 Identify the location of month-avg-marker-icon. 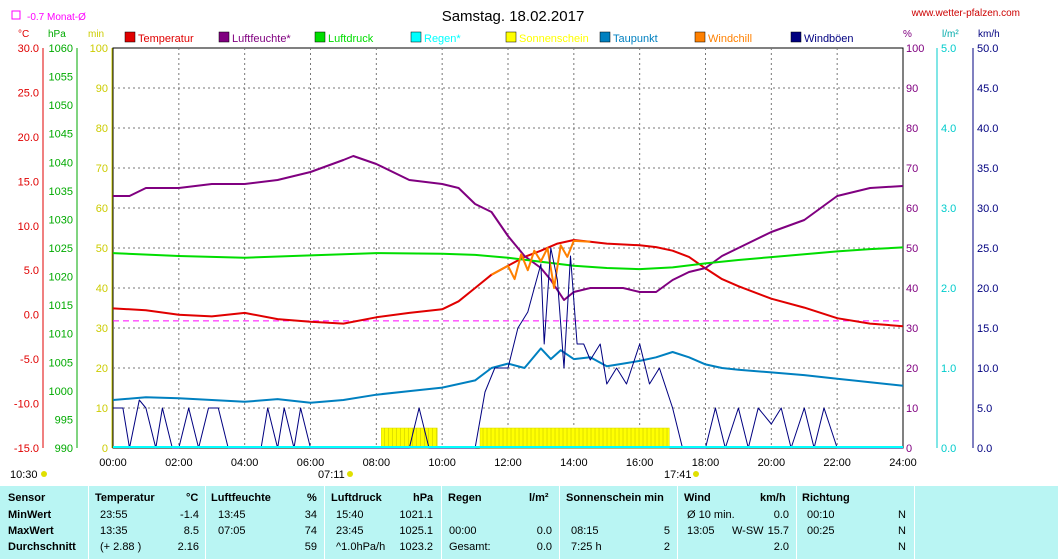
(16, 15).